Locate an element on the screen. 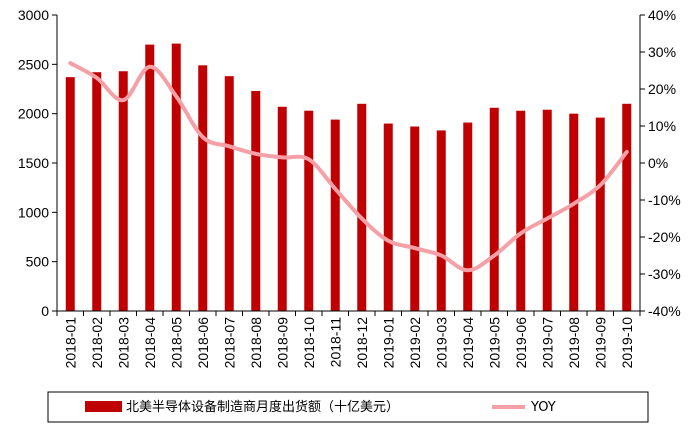 The image size is (700, 428). x-tick-label: 2019-02 is located at coordinates (415, 343).